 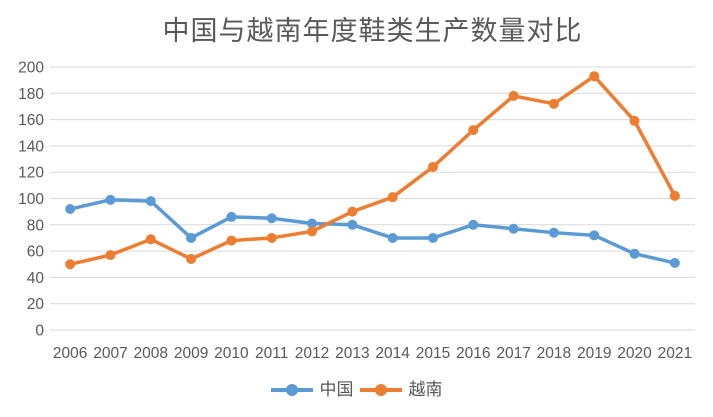 What do you see at coordinates (291, 389) in the screenshot?
I see `legend-marker-china-icon` at bounding box center [291, 389].